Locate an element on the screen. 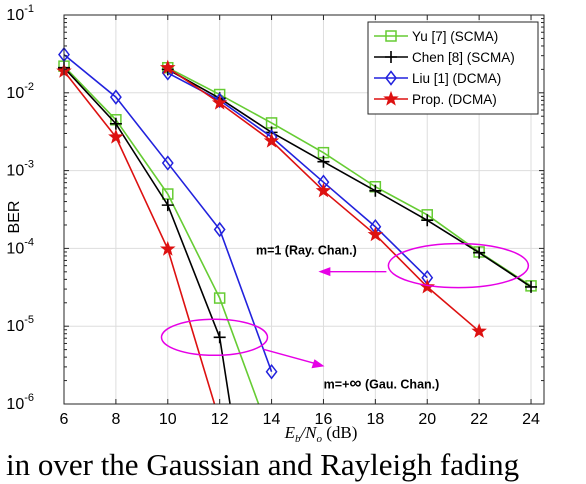 The height and width of the screenshot is (484, 586). x-label-sub-b: b is located at coordinates (298, 439).